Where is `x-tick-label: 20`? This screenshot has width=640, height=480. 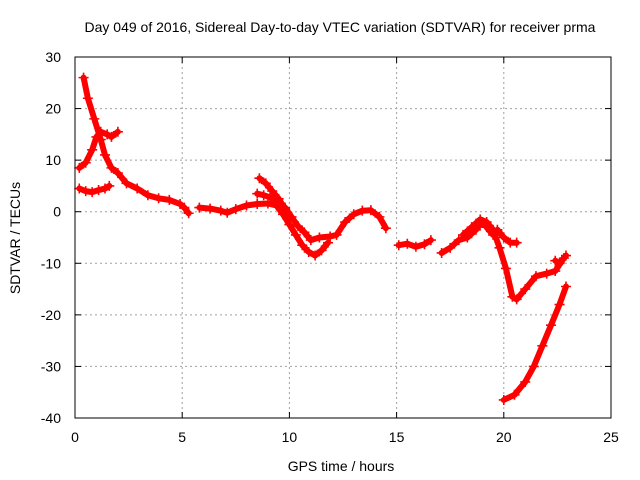 x-tick-label: 20 is located at coordinates (504, 437).